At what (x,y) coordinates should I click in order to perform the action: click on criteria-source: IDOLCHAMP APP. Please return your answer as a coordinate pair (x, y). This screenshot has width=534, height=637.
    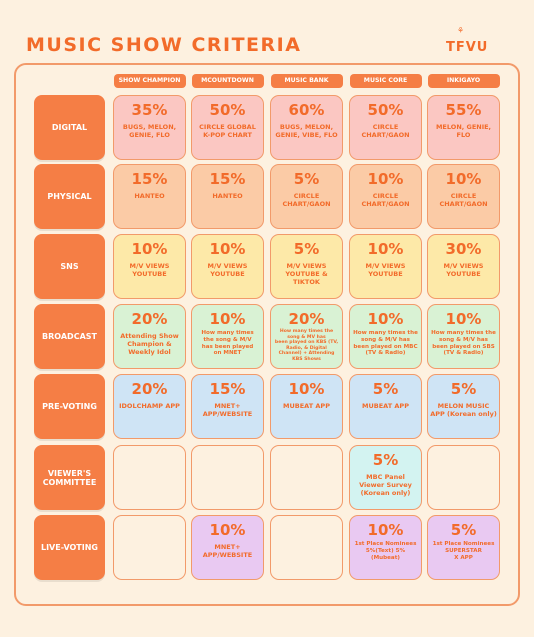
    Looking at the image, I should click on (149, 406).